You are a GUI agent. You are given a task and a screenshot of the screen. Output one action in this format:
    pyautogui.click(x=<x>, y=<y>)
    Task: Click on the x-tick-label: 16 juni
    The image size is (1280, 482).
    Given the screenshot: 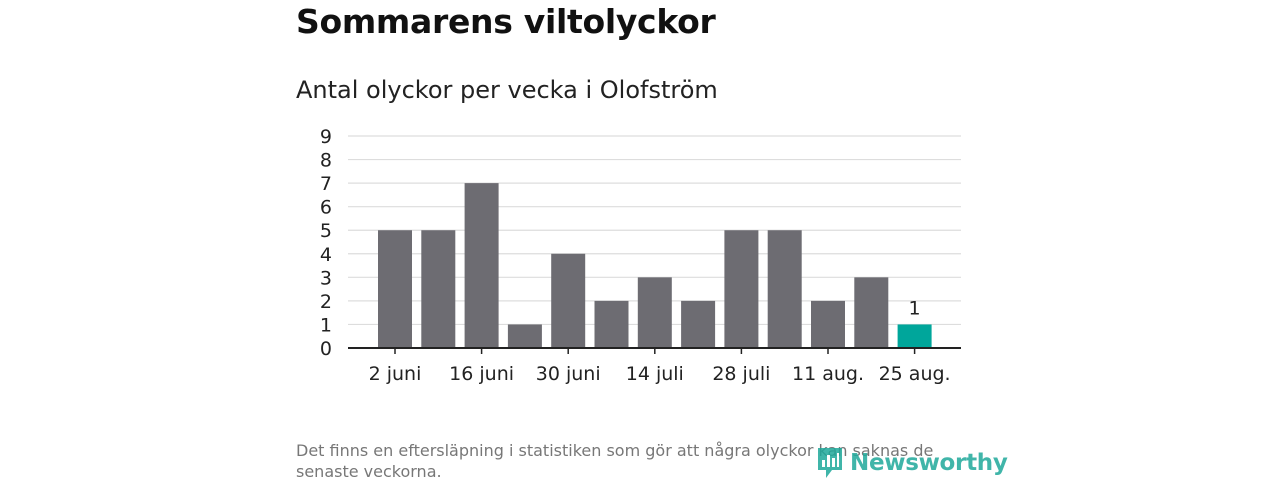 What is the action you would take?
    pyautogui.click(x=481, y=374)
    